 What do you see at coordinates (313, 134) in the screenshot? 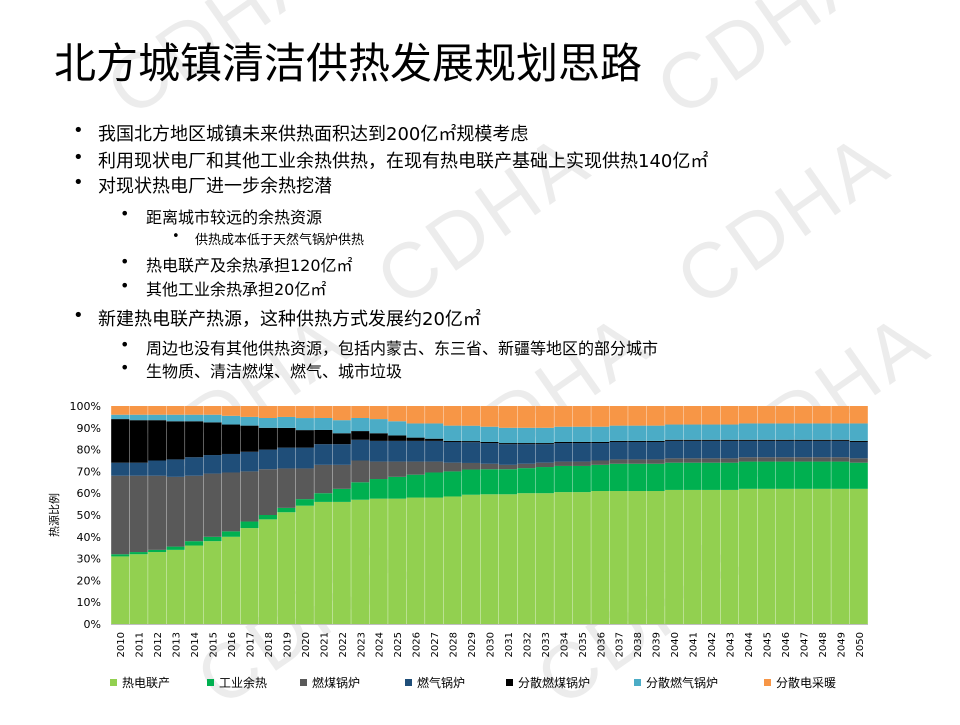
I see `bullet-item-level-1: 我国北方地区城镇未来供热面积达到200亿㎡规模考虑` at bounding box center [313, 134].